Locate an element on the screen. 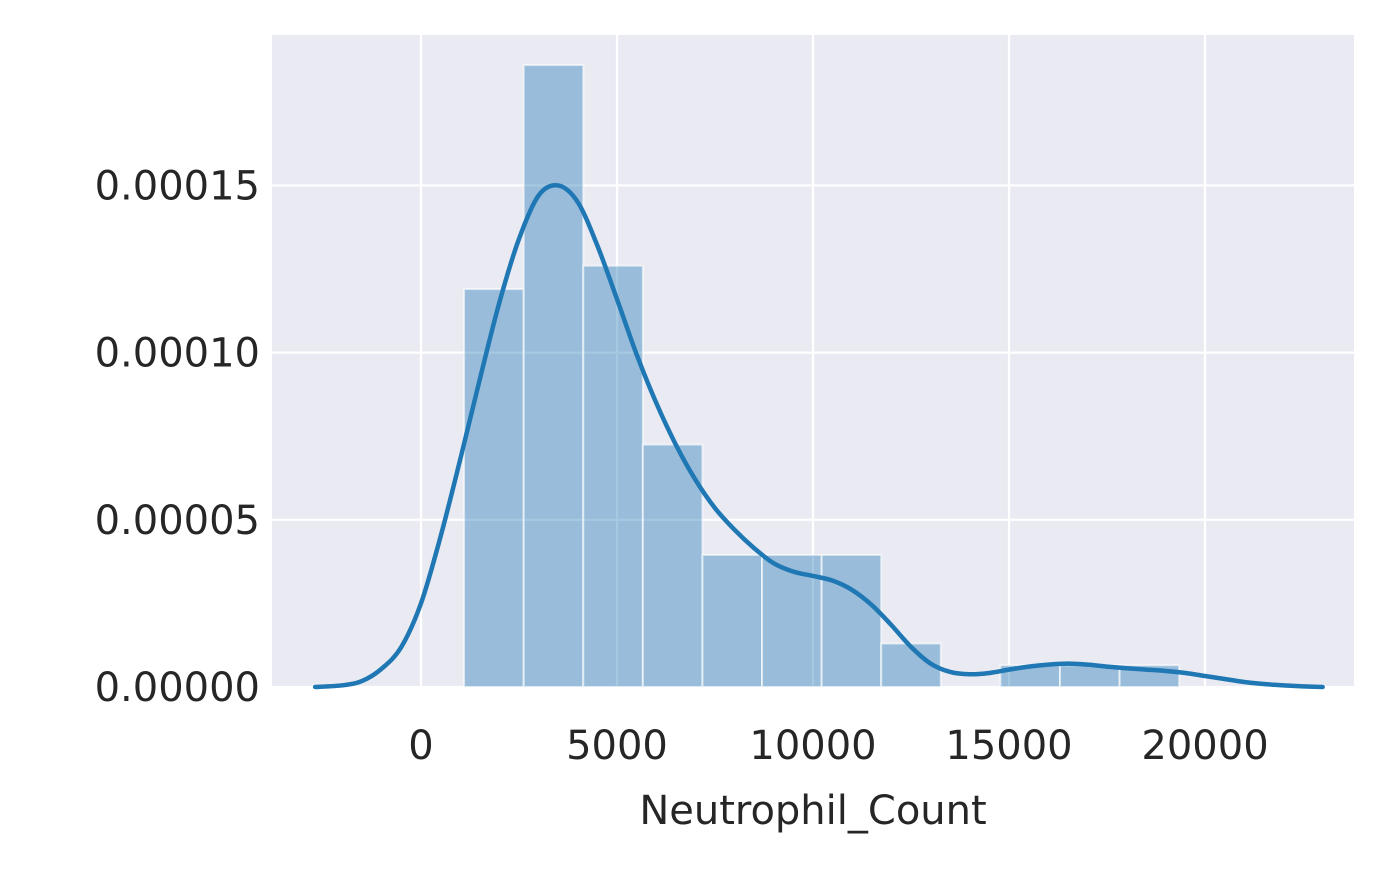 This screenshot has width=1389, height=871. x-tick-label-2: 10000 is located at coordinates (812, 746).